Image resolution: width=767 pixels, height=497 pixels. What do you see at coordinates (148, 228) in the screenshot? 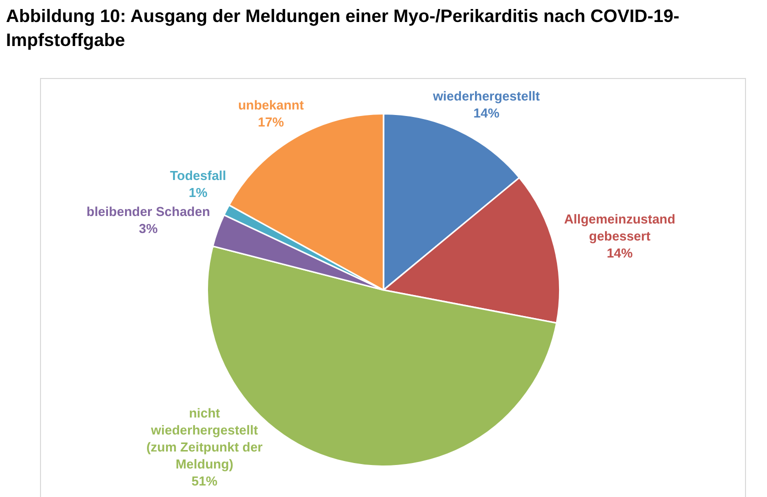
I see `data-label: 3%` at bounding box center [148, 228].